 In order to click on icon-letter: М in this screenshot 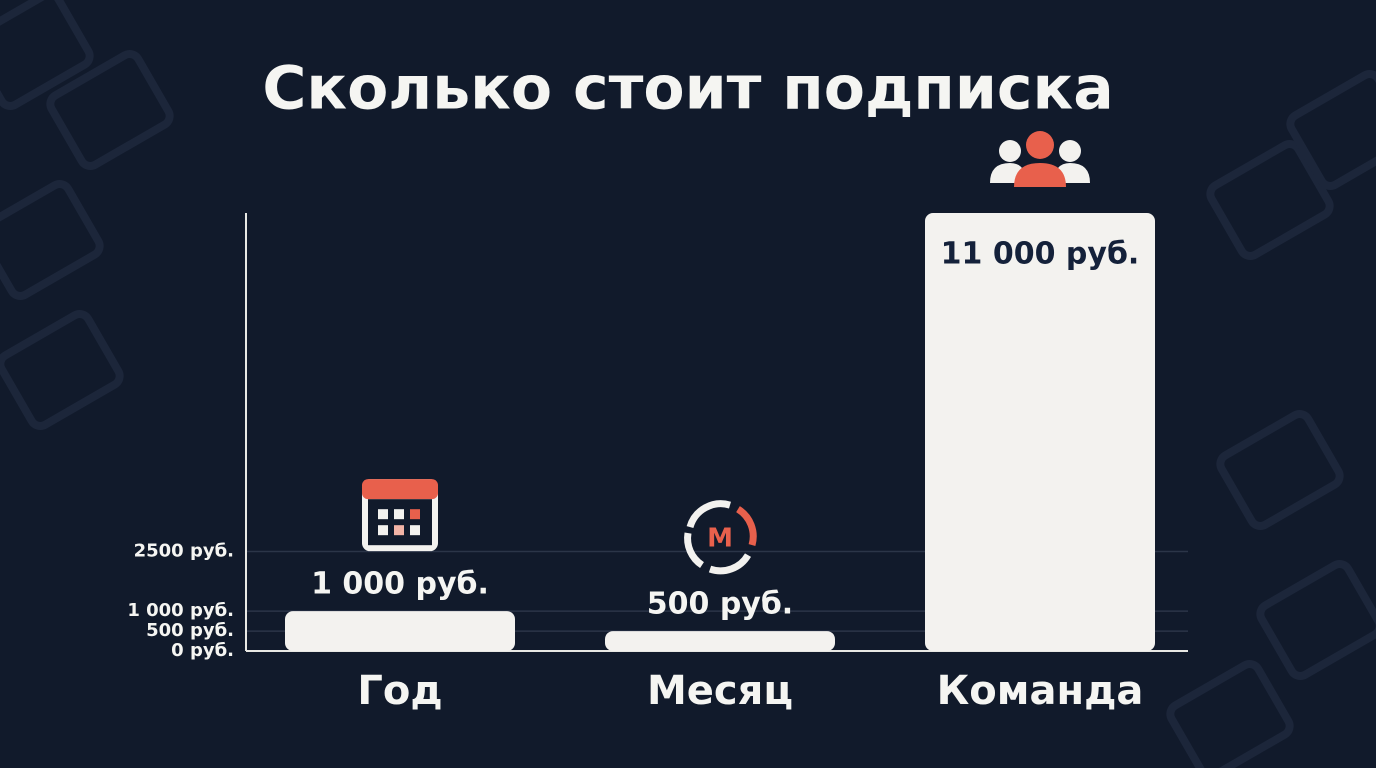, I will do `click(720, 539)`.